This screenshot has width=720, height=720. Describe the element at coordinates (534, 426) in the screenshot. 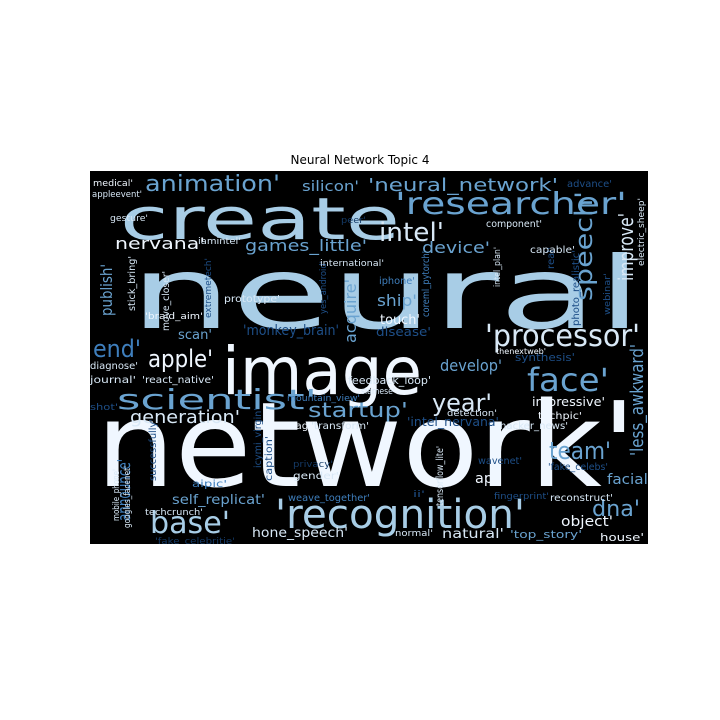

I see `word-49: hacker_news'` at that location.